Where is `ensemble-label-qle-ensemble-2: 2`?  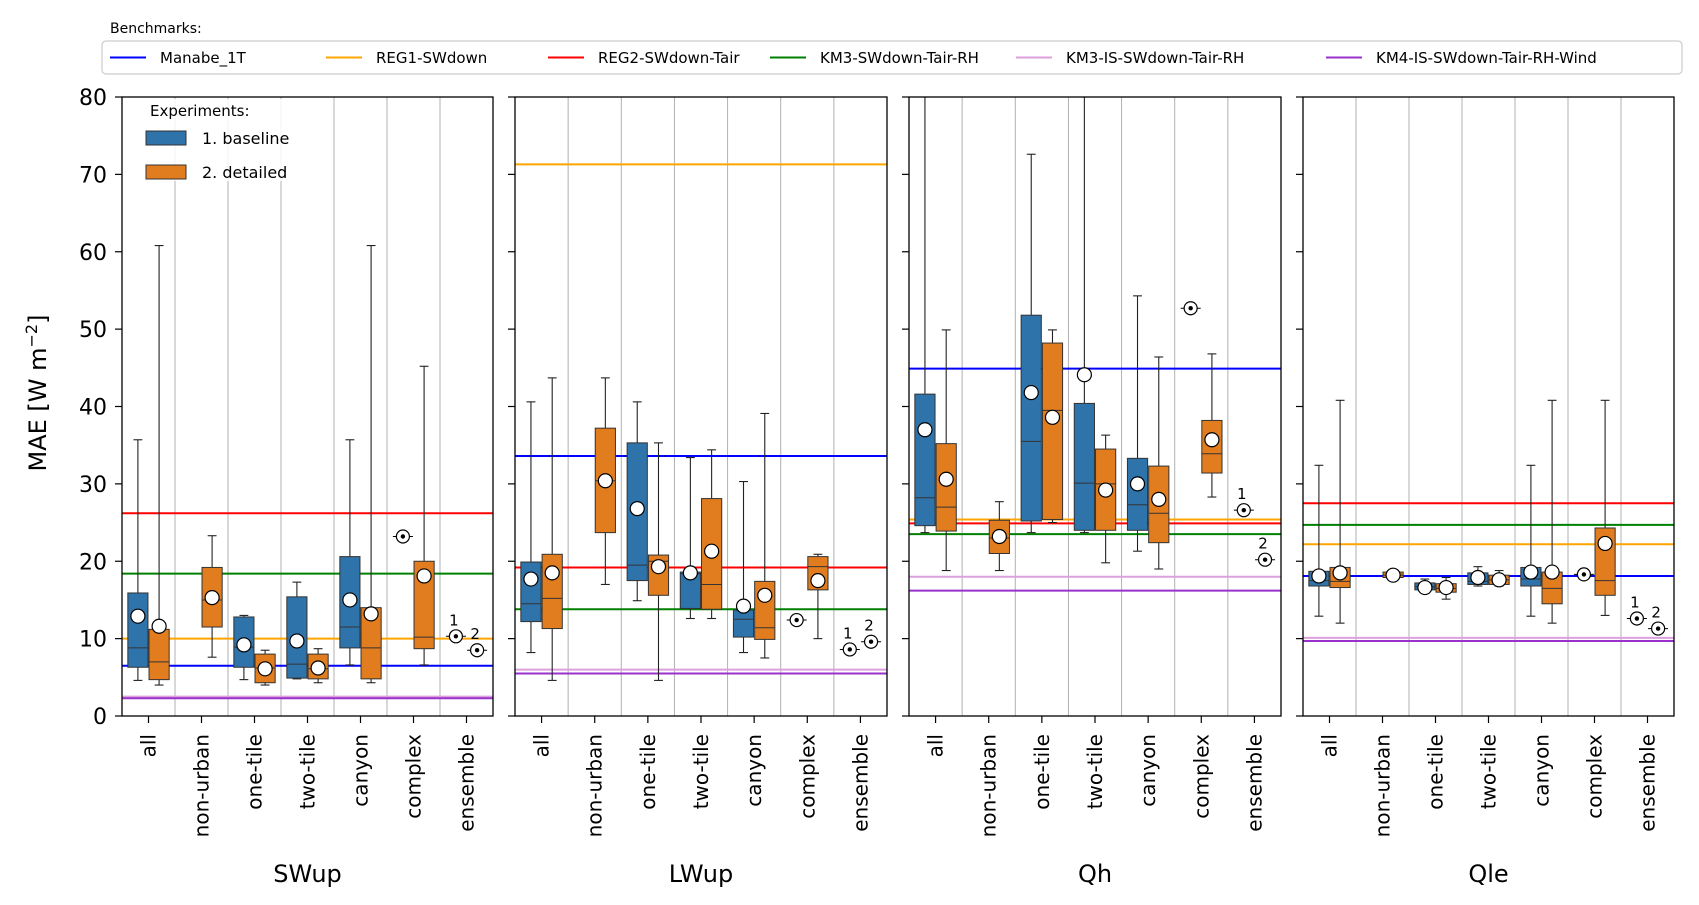
ensemble-label-qle-ensemble-2: 2 is located at coordinates (1656, 613).